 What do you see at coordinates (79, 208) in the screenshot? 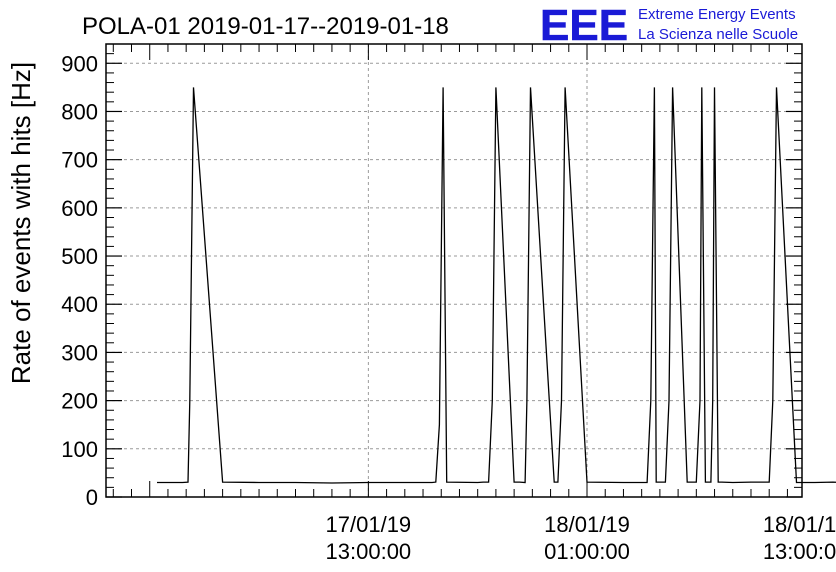
I see `y-tick-label: 600` at bounding box center [79, 208].